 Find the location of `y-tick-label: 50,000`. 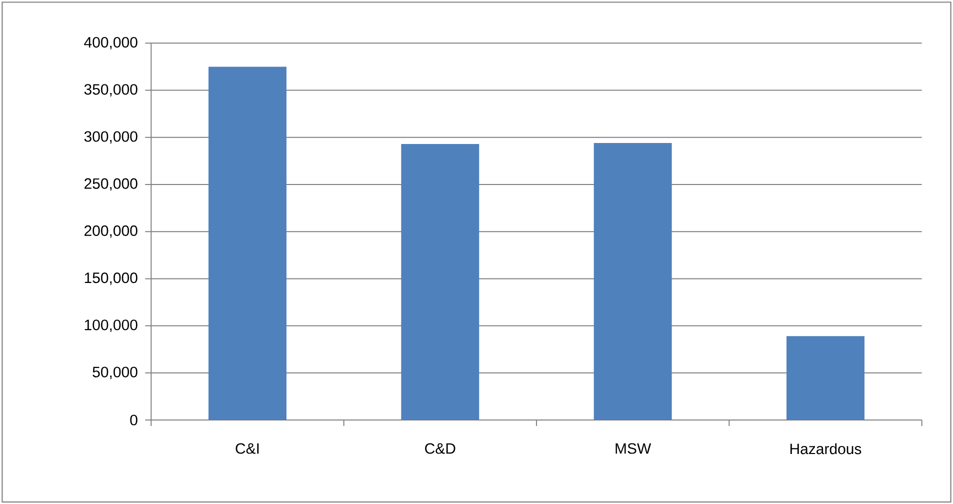

y-tick-label: 50,000 is located at coordinates (115, 373).